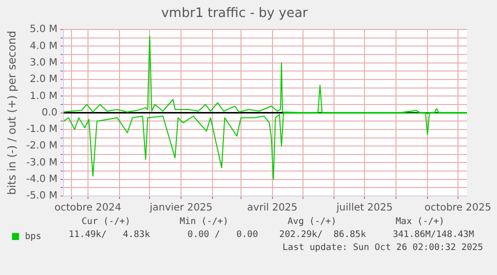 This screenshot has width=497, height=275. I want to click on y-tick-label: 5.0 M, so click(44, 30).